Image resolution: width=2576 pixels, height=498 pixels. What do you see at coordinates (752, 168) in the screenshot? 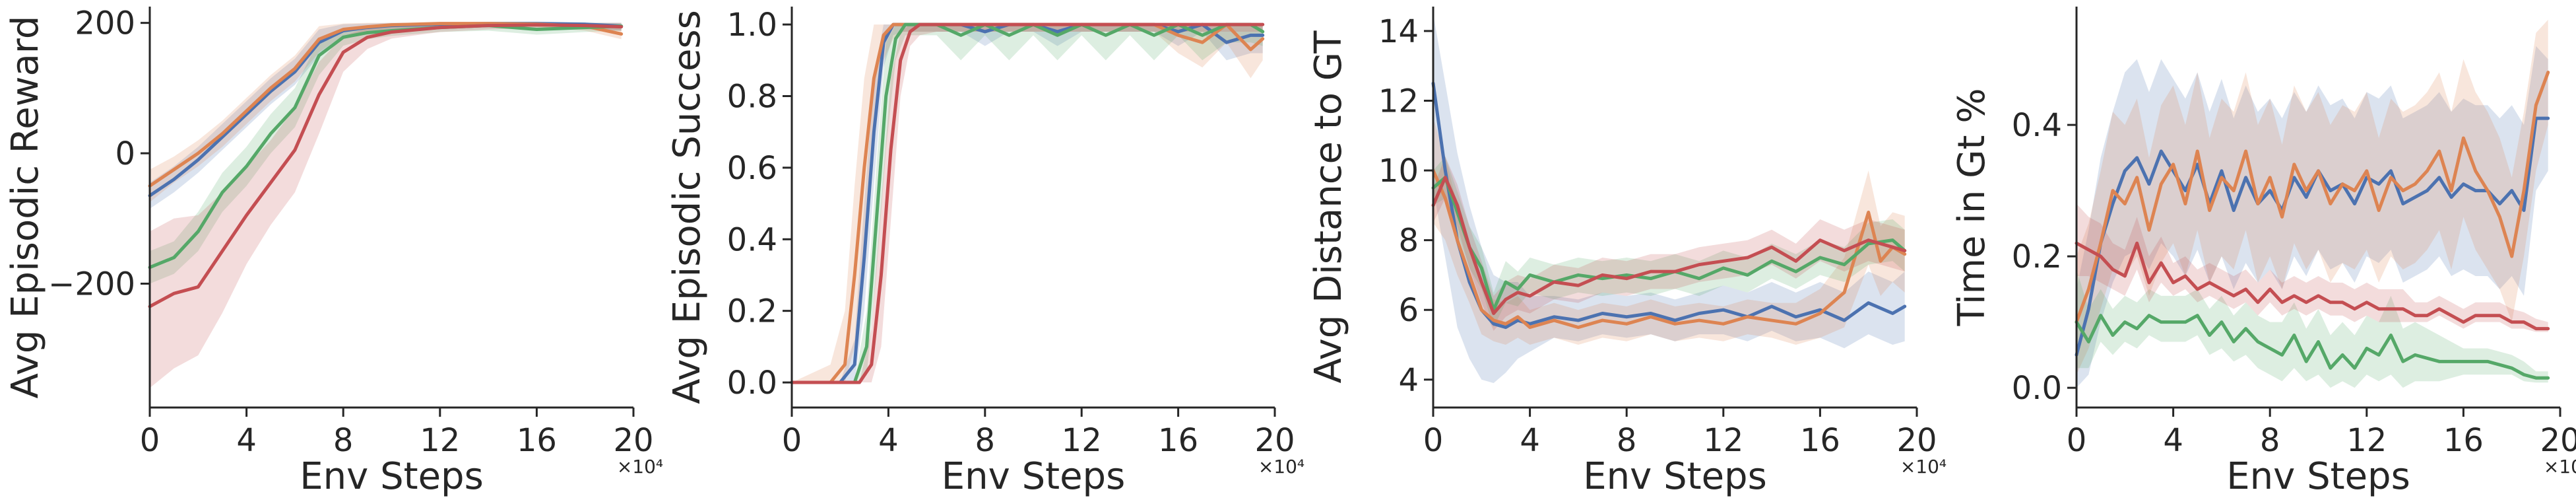
I see `y-tick-label: 0.6` at bounding box center [752, 168].